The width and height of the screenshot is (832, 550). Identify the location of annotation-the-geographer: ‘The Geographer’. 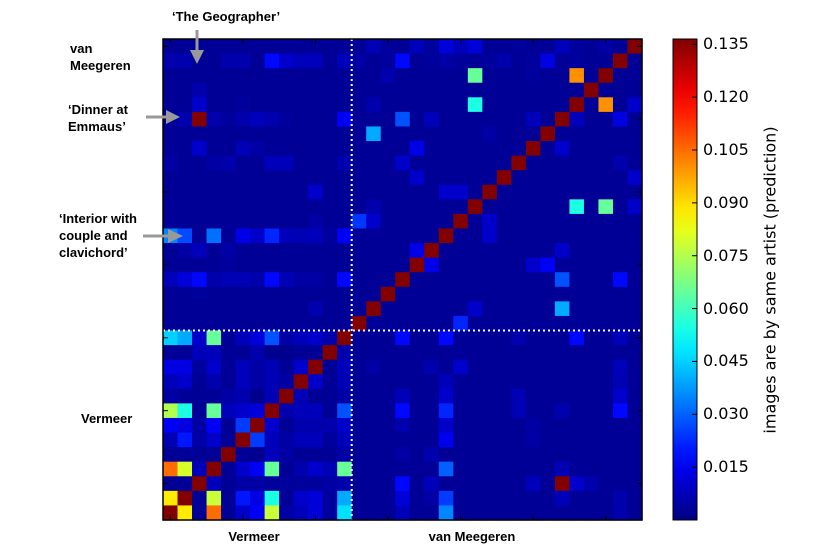
(226, 16).